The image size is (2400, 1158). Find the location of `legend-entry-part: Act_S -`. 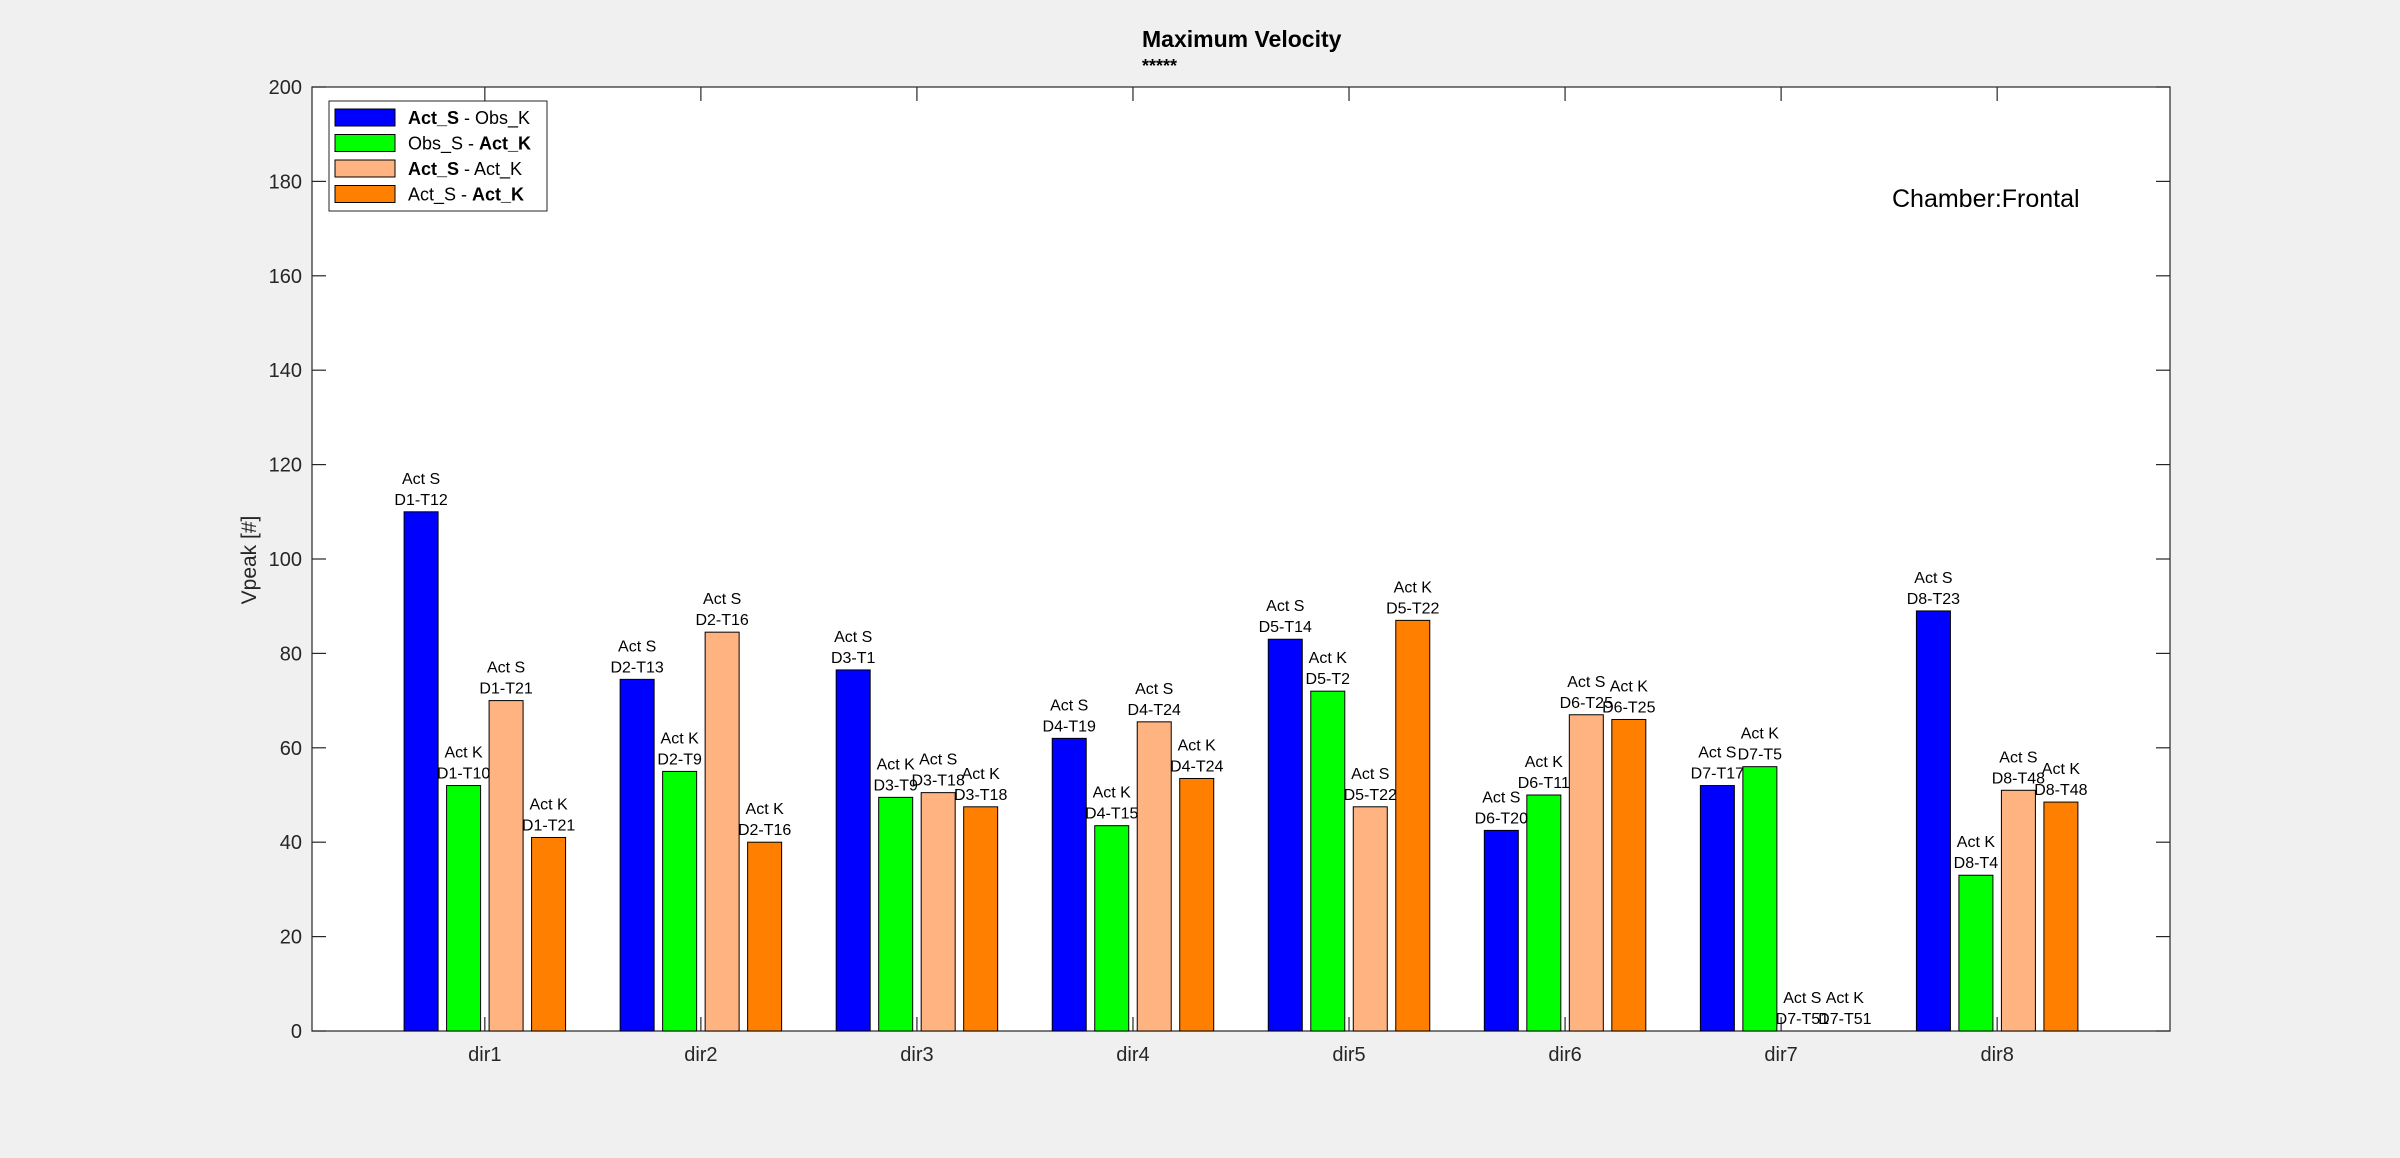

legend-entry-part: Act_S - is located at coordinates (440, 195).